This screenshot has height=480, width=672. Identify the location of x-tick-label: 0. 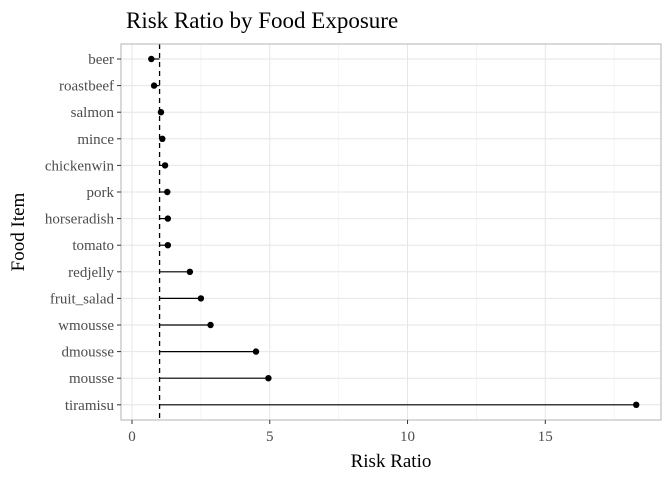
(132, 437).